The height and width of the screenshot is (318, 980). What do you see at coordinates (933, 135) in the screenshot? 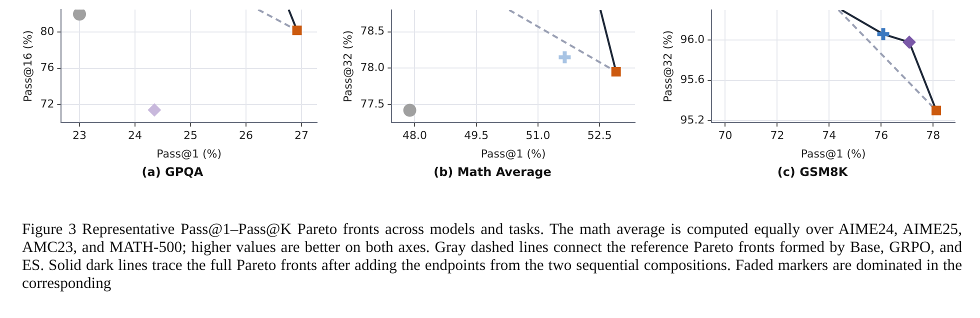
I see `x-tick-label: 78` at bounding box center [933, 135].